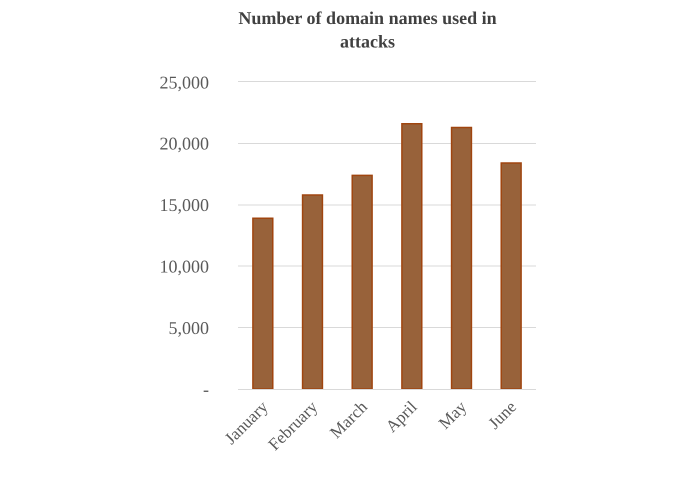  What do you see at coordinates (188, 328) in the screenshot?
I see `y-tick-label: 5,000` at bounding box center [188, 328].